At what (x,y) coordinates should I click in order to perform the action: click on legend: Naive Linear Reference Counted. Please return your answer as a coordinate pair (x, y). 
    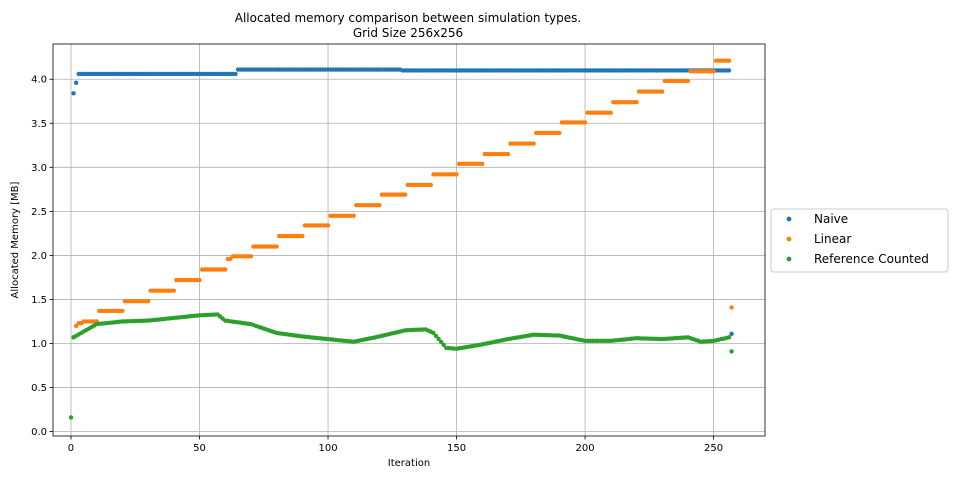
    Looking at the image, I should click on (859, 240).